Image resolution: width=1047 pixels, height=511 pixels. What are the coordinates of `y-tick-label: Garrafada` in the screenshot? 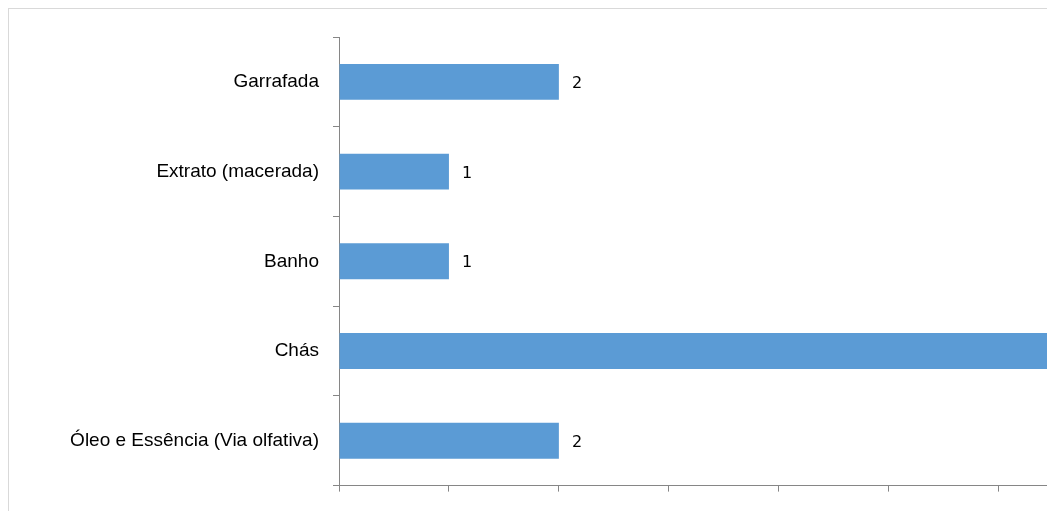 It's located at (276, 81).